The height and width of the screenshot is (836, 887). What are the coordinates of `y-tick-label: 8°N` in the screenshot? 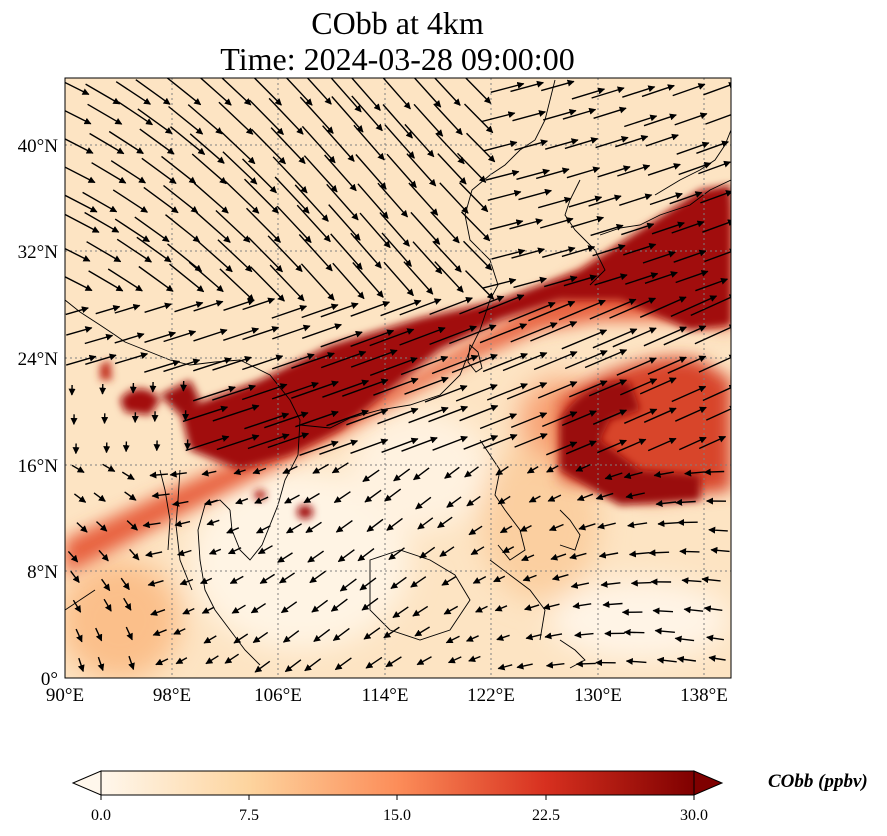 It's located at (42, 572).